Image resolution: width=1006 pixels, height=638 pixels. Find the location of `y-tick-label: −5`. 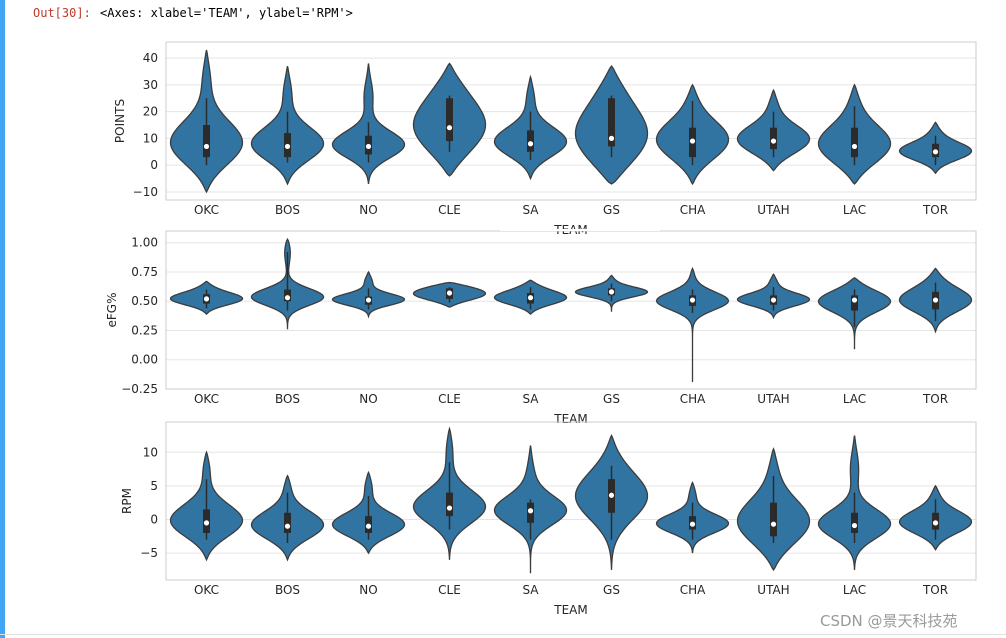

y-tick-label: −5 is located at coordinates (149, 553).